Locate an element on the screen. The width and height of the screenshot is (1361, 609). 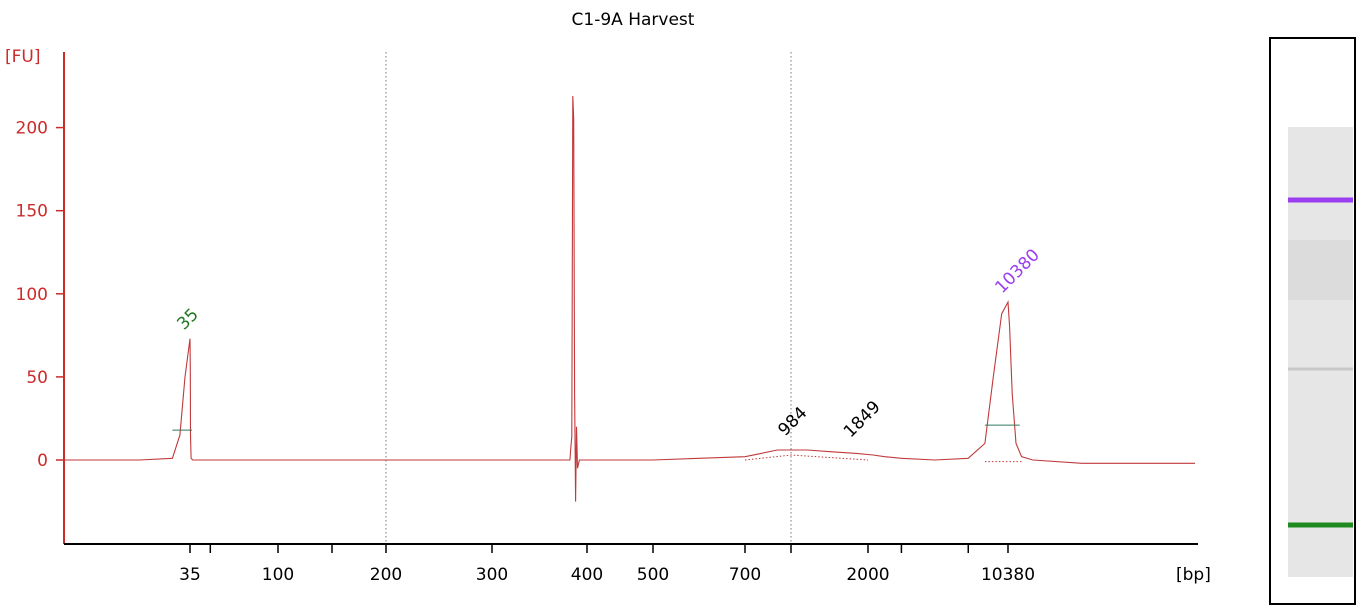
peak-label: 10380 is located at coordinates (1017, 271).